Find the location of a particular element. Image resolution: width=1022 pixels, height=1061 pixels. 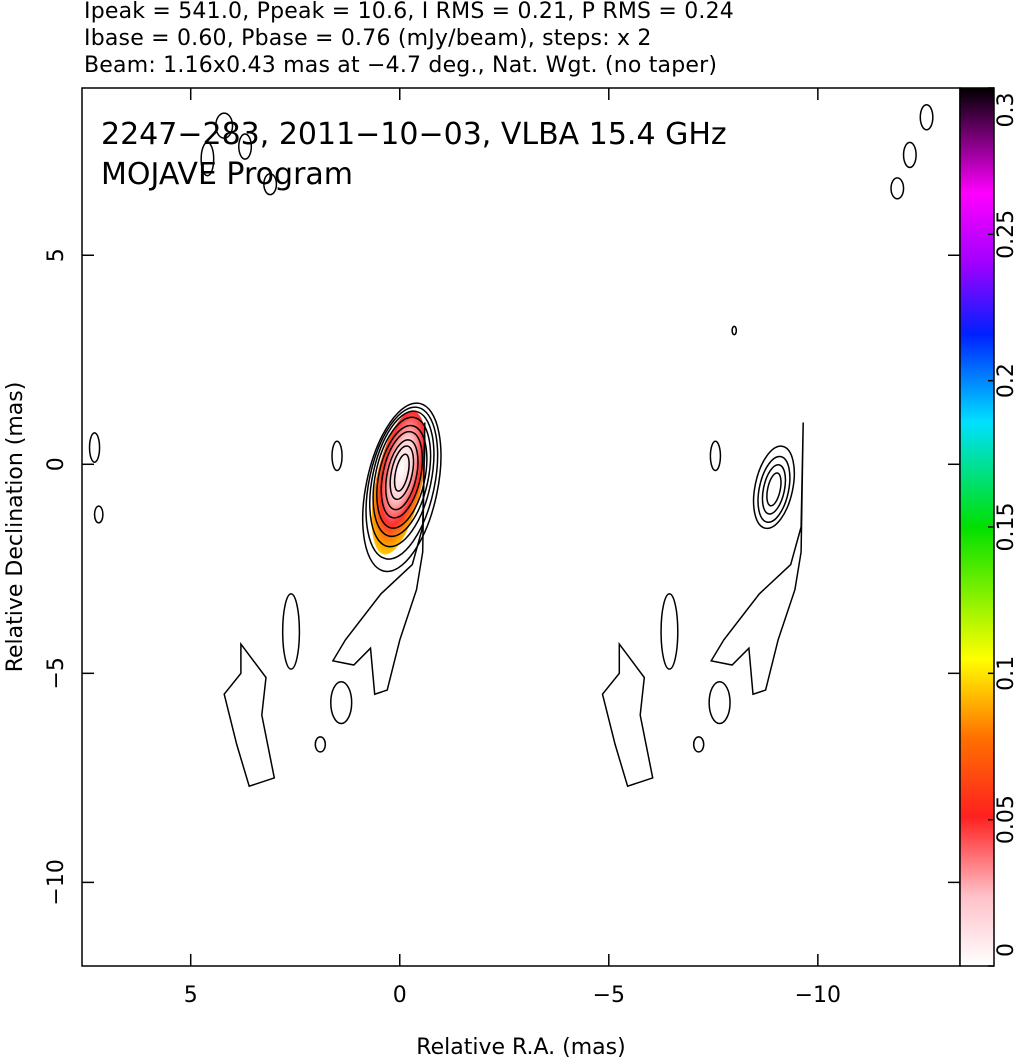

x-tick-label: 5 is located at coordinates (191, 995).